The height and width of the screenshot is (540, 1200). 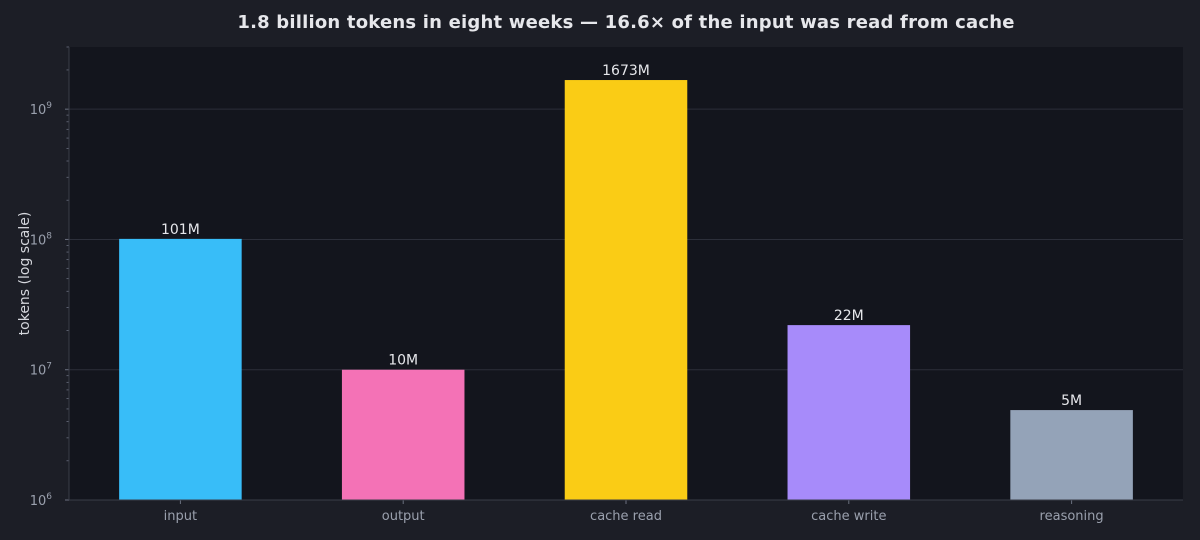 What do you see at coordinates (1071, 455) in the screenshot?
I see `bar-reasoning` at bounding box center [1071, 455].